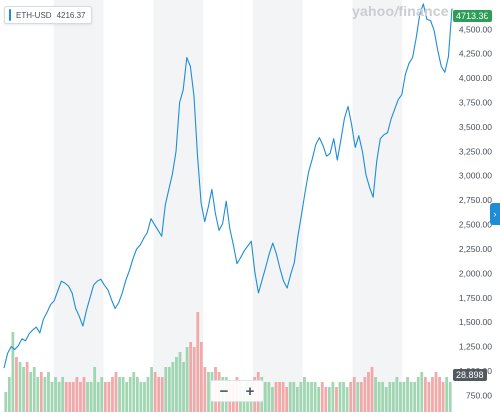 The height and width of the screenshot is (412, 500). Describe the element at coordinates (475, 78) in the screenshot. I see `y-tick-label: 4,000.00` at that location.